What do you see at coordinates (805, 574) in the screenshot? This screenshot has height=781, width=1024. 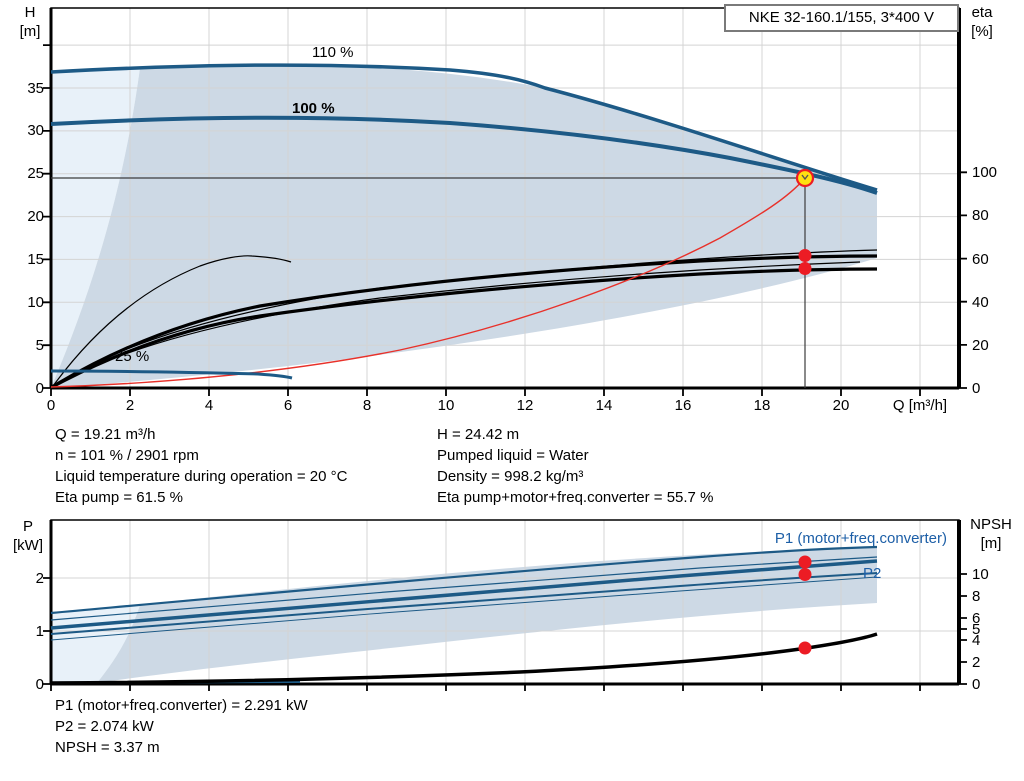 I see `p2-marker` at bounding box center [805, 574].